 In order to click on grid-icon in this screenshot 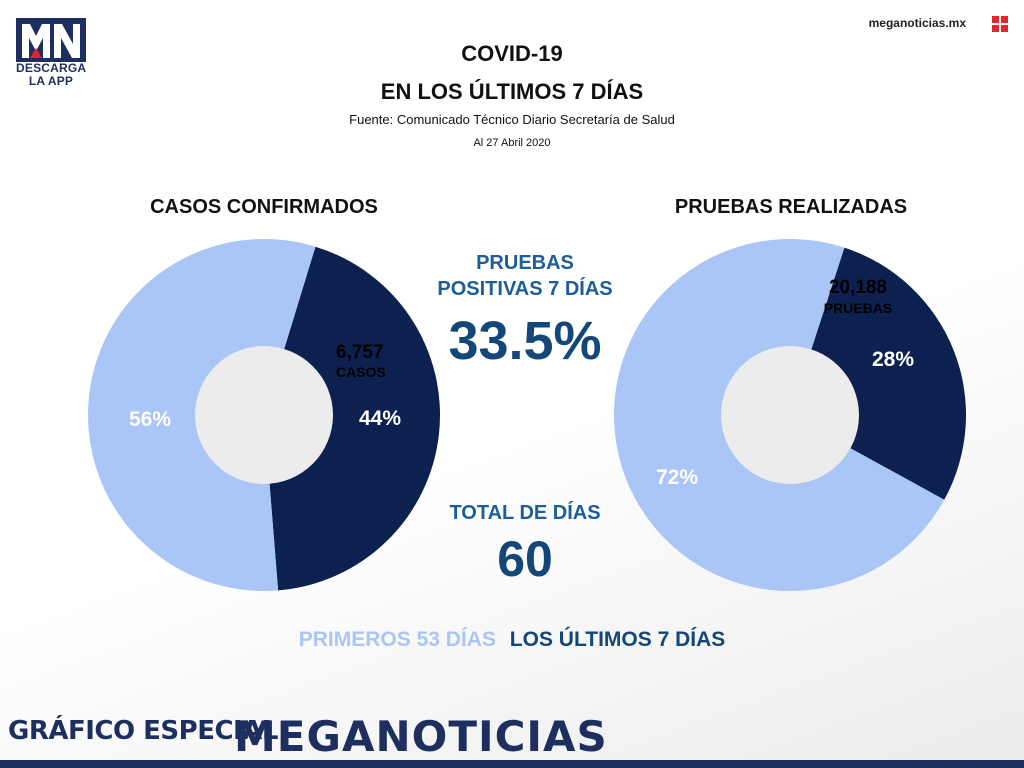, I will do `click(1000, 24)`.